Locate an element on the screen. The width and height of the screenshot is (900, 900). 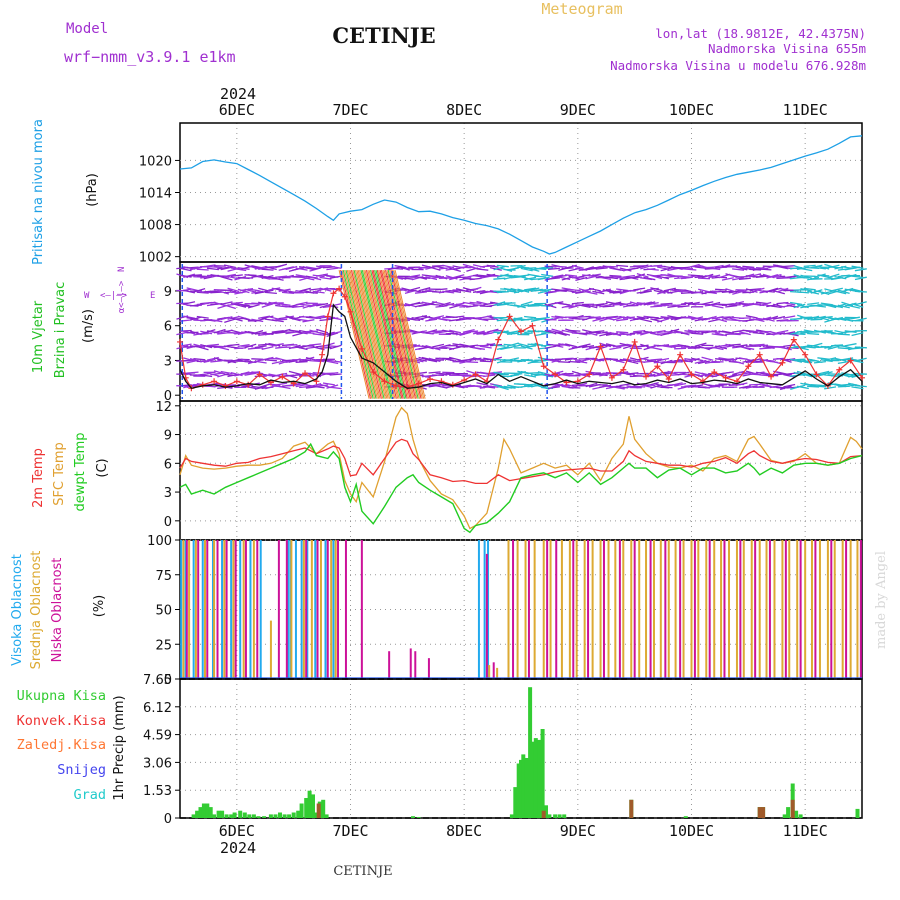
meteogram-title: Meteogram is located at coordinates (581, 9).